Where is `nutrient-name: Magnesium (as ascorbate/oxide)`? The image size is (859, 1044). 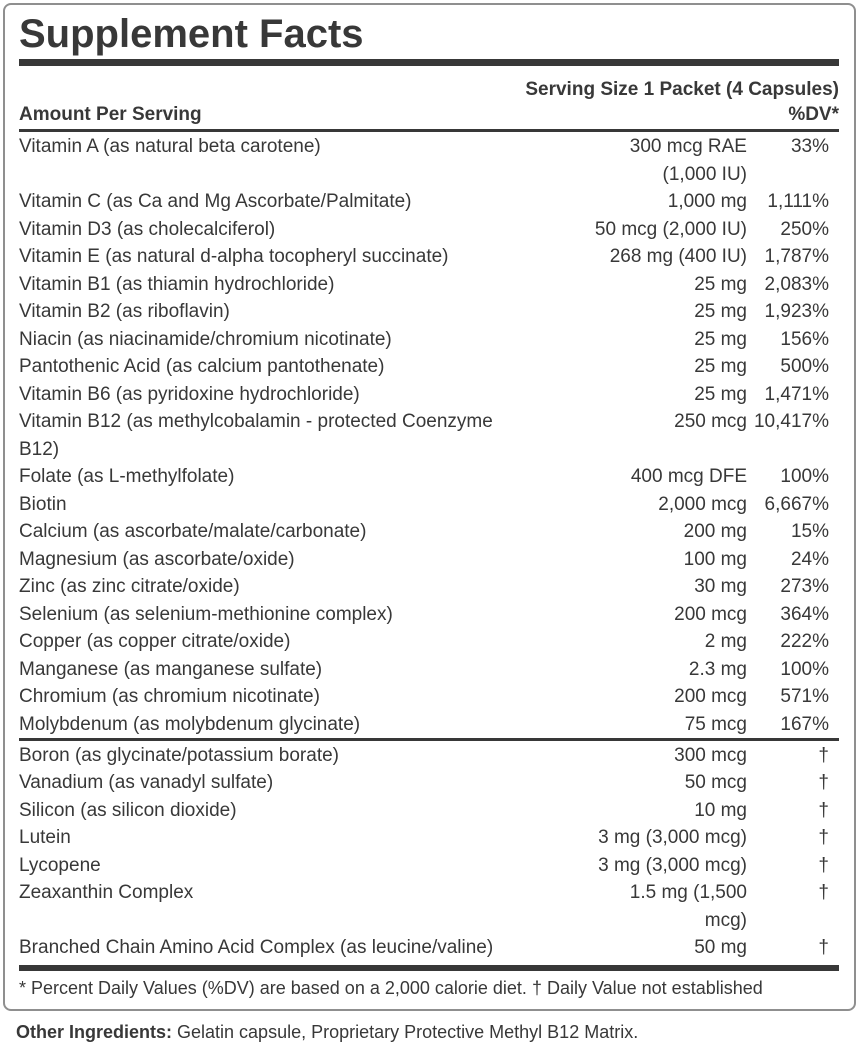 nutrient-name: Magnesium (as ascorbate/oxide) is located at coordinates (157, 559).